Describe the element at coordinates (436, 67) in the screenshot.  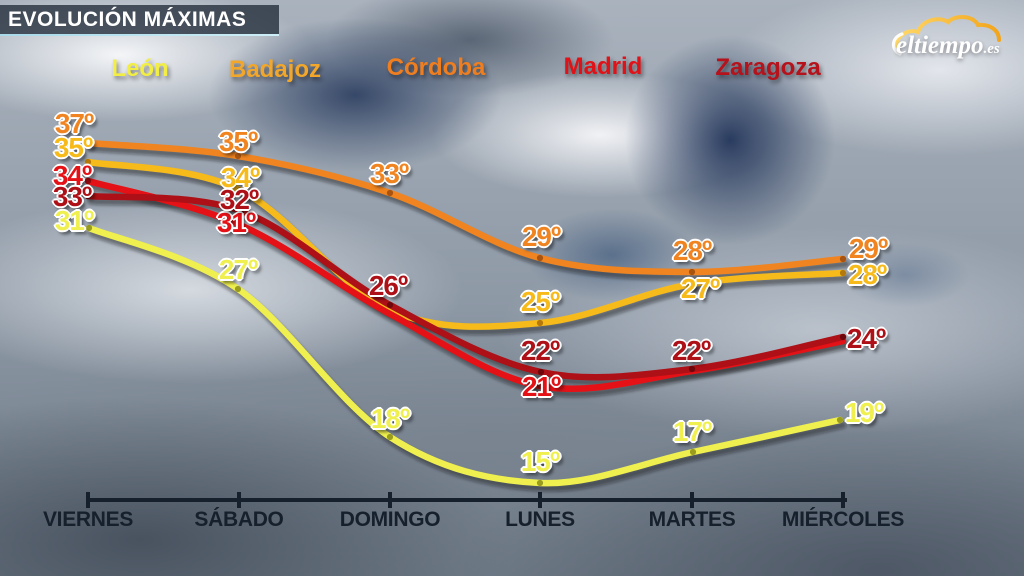
I see `legend-city-cordoba: Córdoba` at that location.